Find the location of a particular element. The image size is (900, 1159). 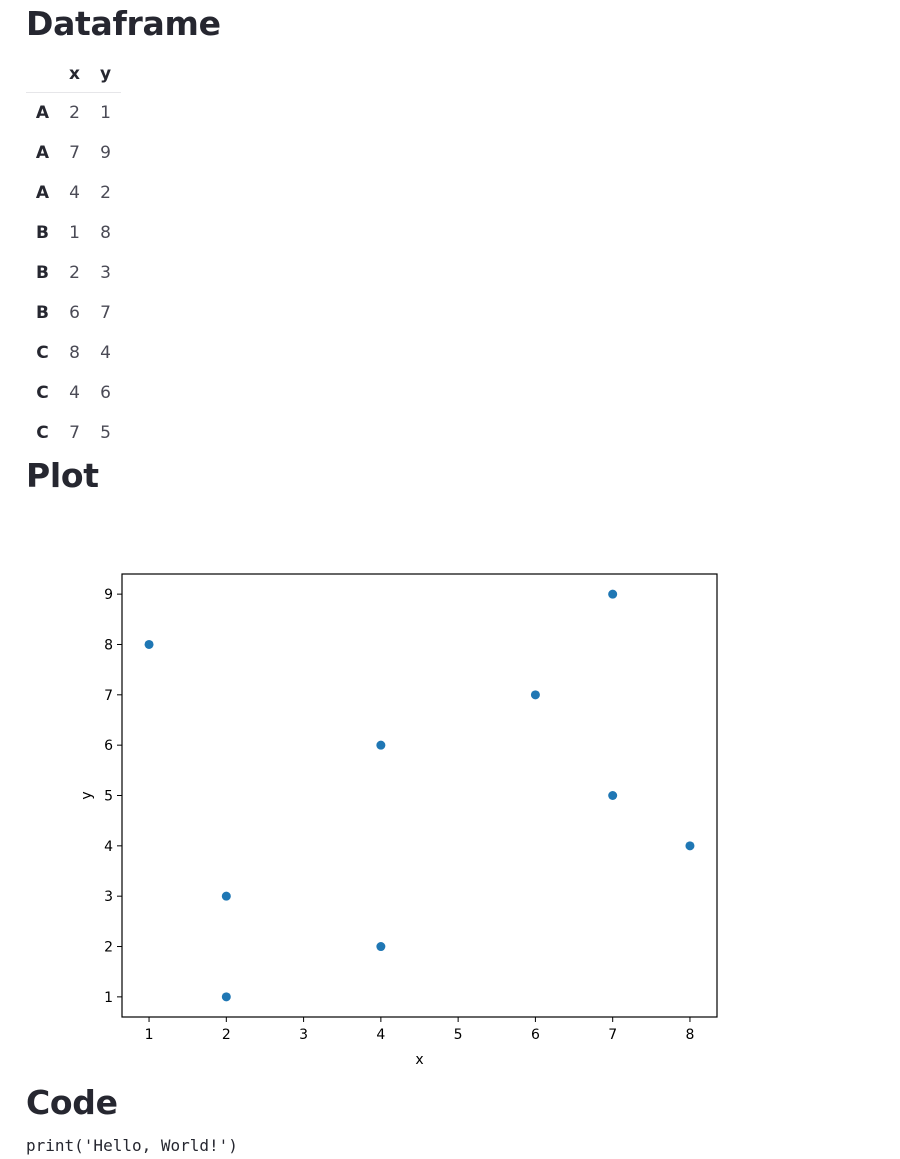

table-row: C 7 5 is located at coordinates (73, 433).